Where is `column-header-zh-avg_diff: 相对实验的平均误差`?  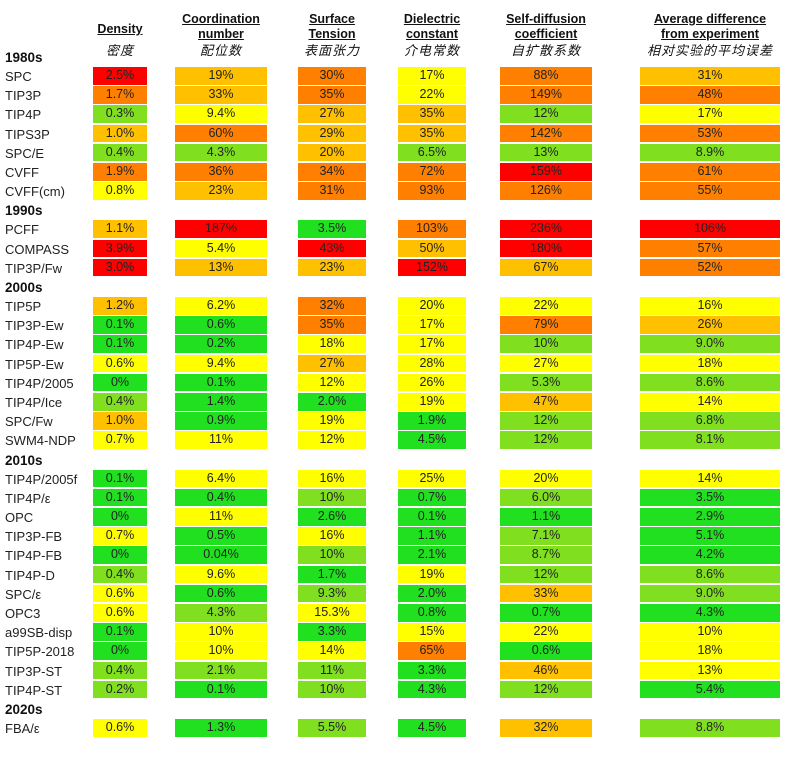 column-header-zh-avg_diff: 相对实验的平均误差 is located at coordinates (709, 51).